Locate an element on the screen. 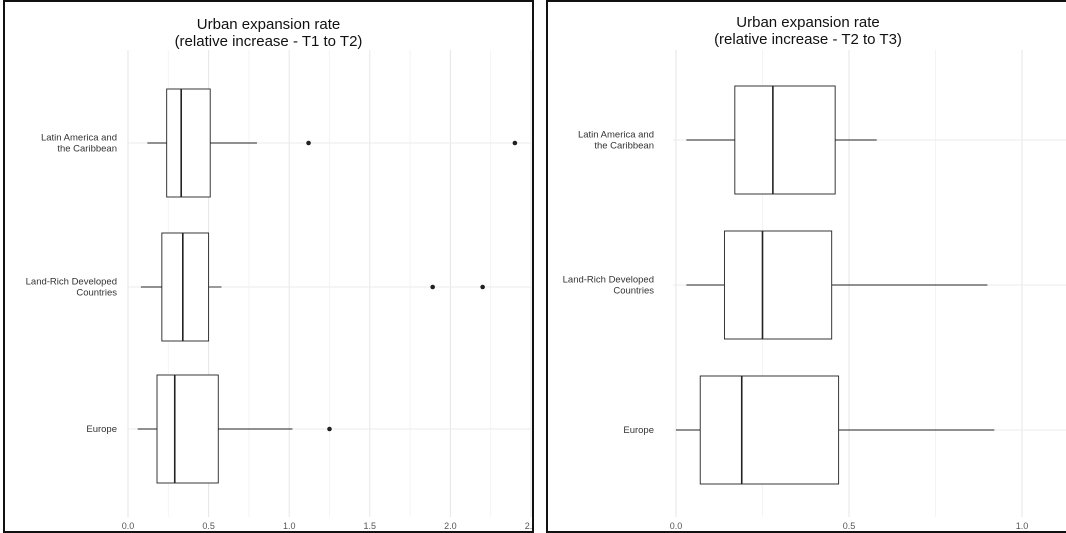 The image size is (1066, 533). x-tick-label: 1.5 is located at coordinates (370, 526).